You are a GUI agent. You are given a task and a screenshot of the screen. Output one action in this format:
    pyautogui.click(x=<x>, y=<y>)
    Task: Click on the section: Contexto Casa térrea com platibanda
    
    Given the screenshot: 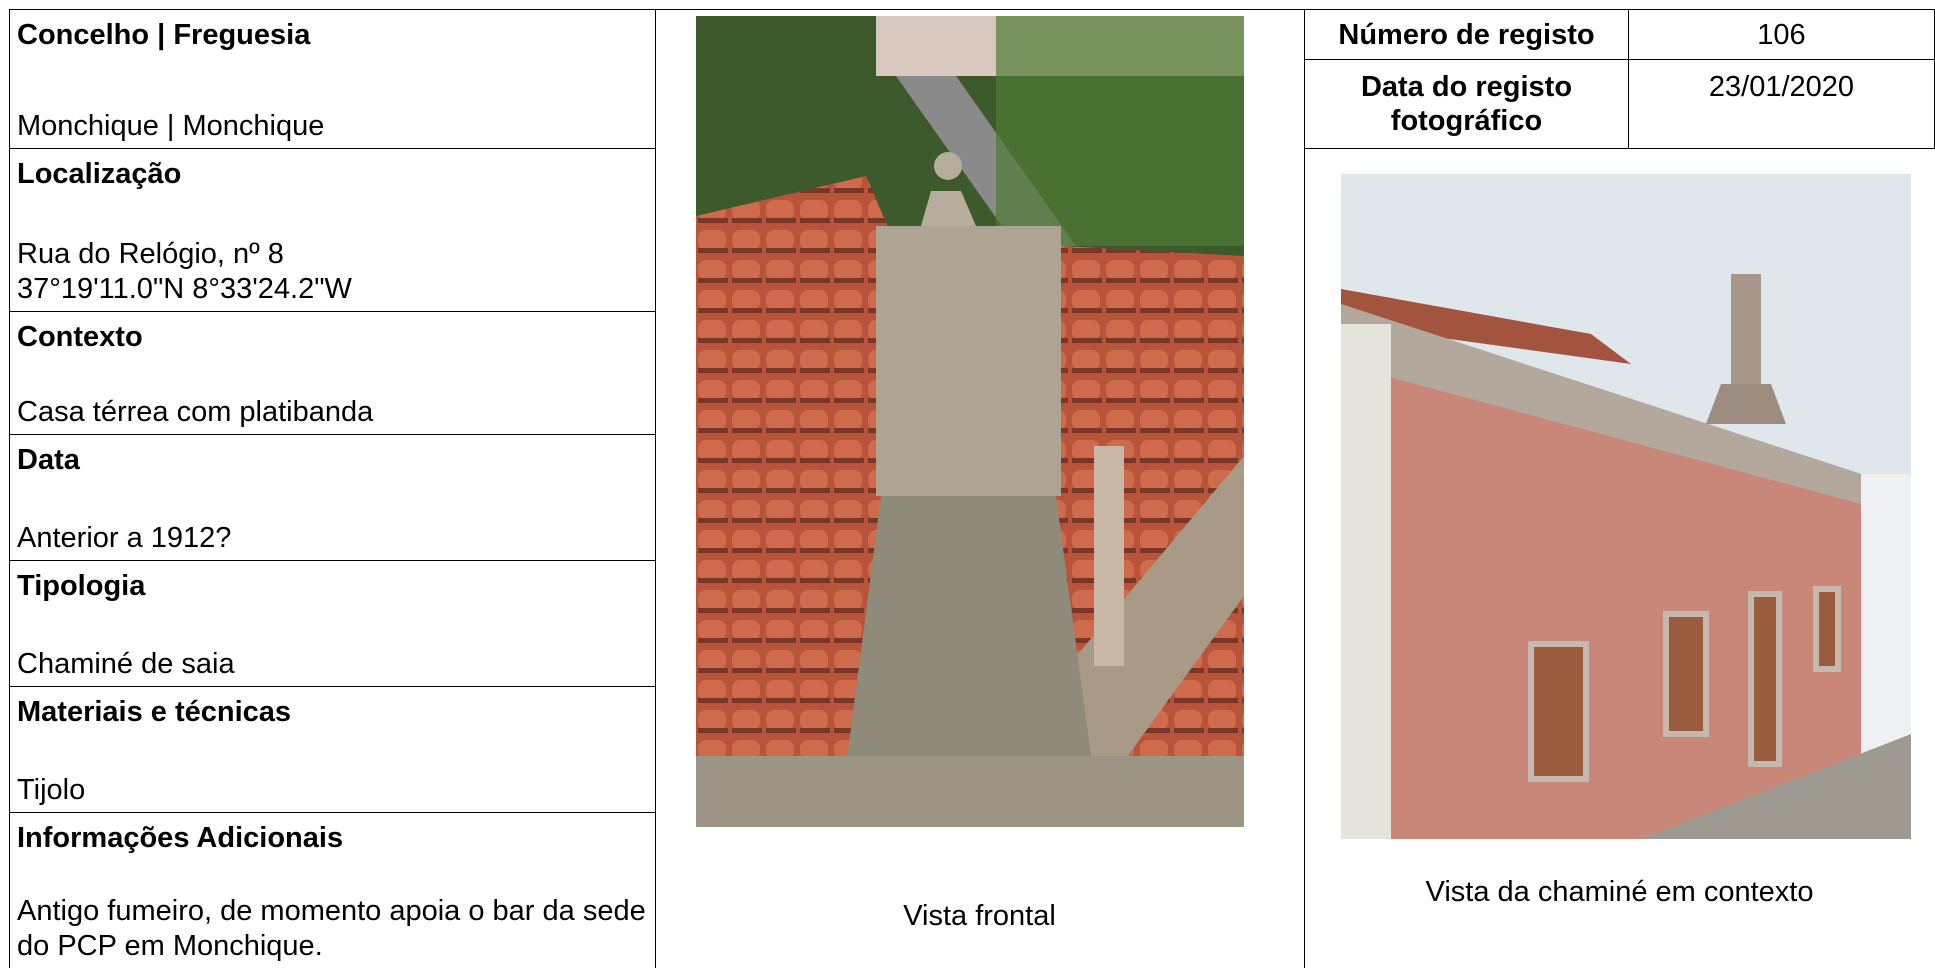 What is the action you would take?
    pyautogui.click(x=332, y=372)
    